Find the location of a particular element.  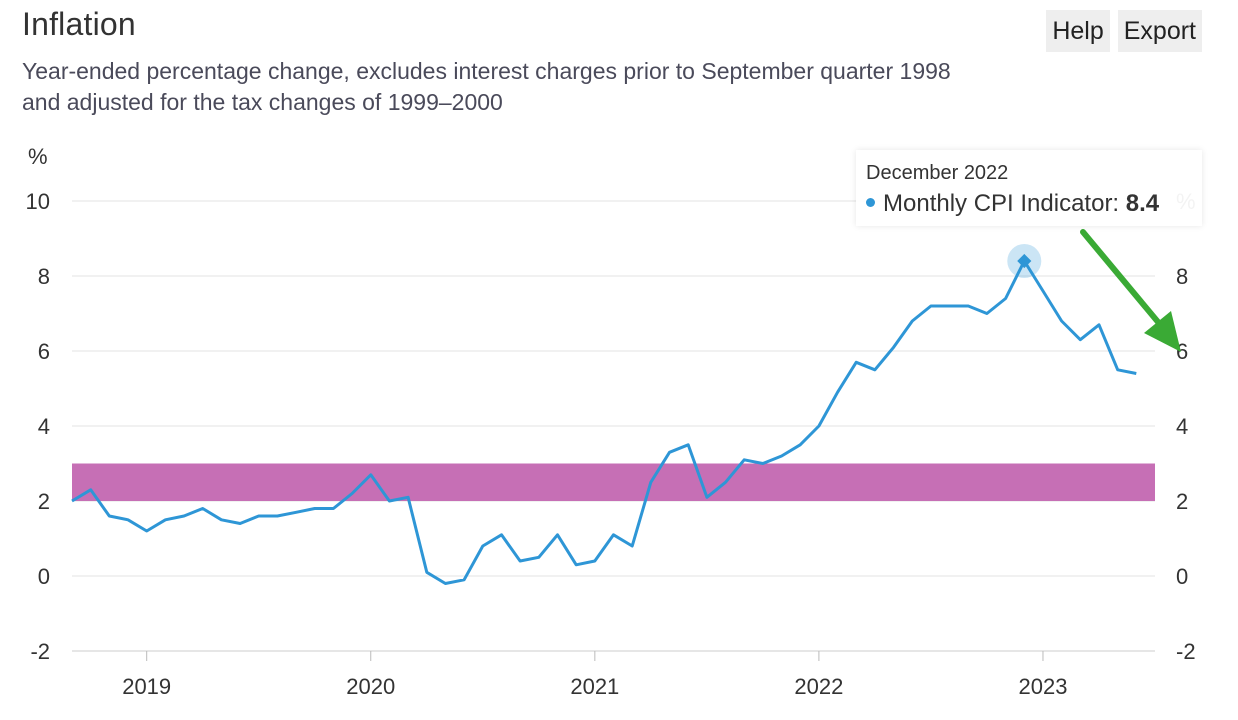

target-band is located at coordinates (613, 482).